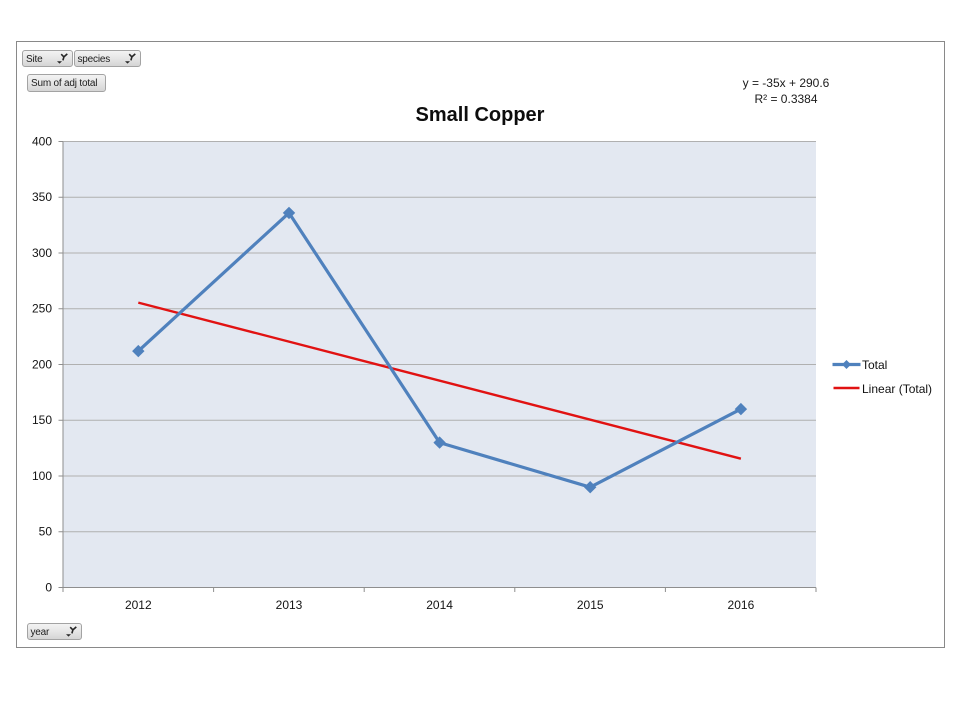 The height and width of the screenshot is (720, 960). What do you see at coordinates (42, 476) in the screenshot?
I see `svg-text: 100` at bounding box center [42, 476].